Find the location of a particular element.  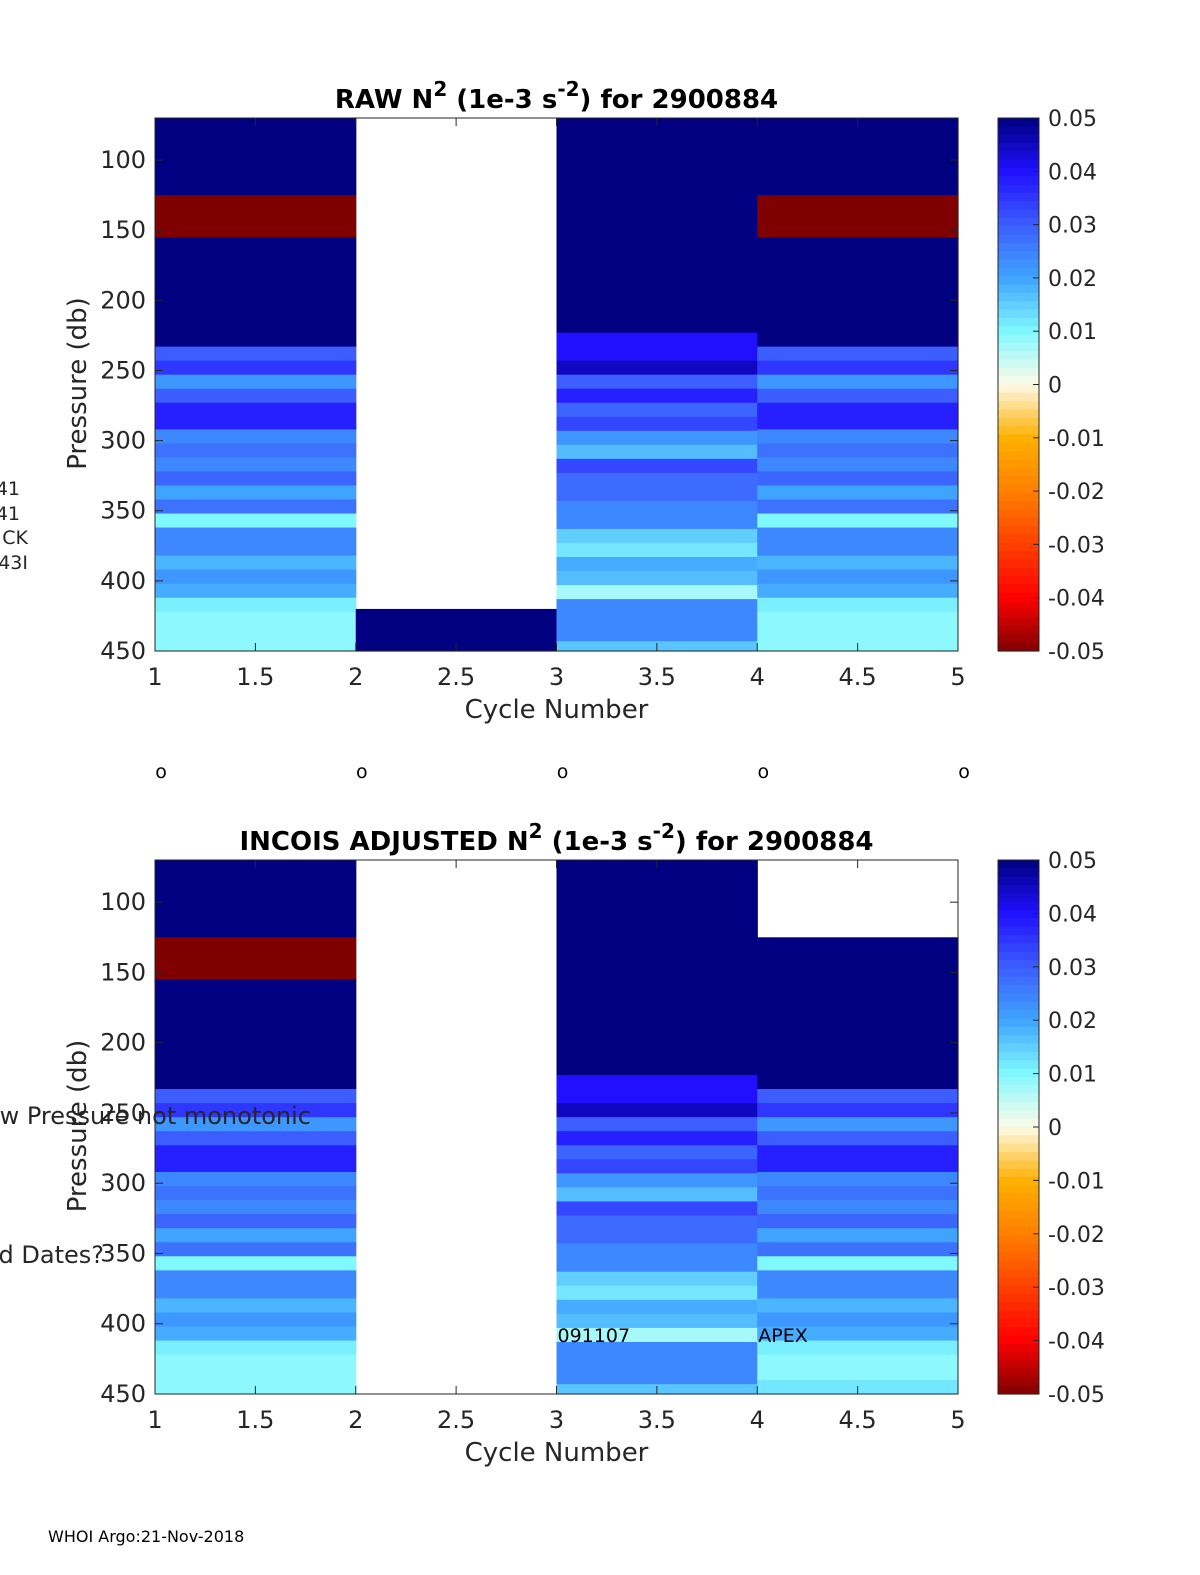

x-tick-label: 3.5 is located at coordinates (657, 1420).